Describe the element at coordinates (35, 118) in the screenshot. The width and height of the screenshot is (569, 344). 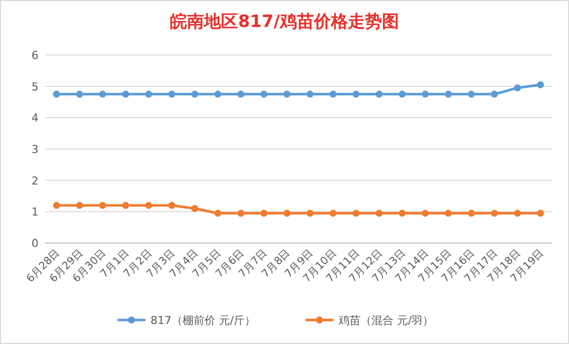
I see `y-tick-label: 4` at that location.